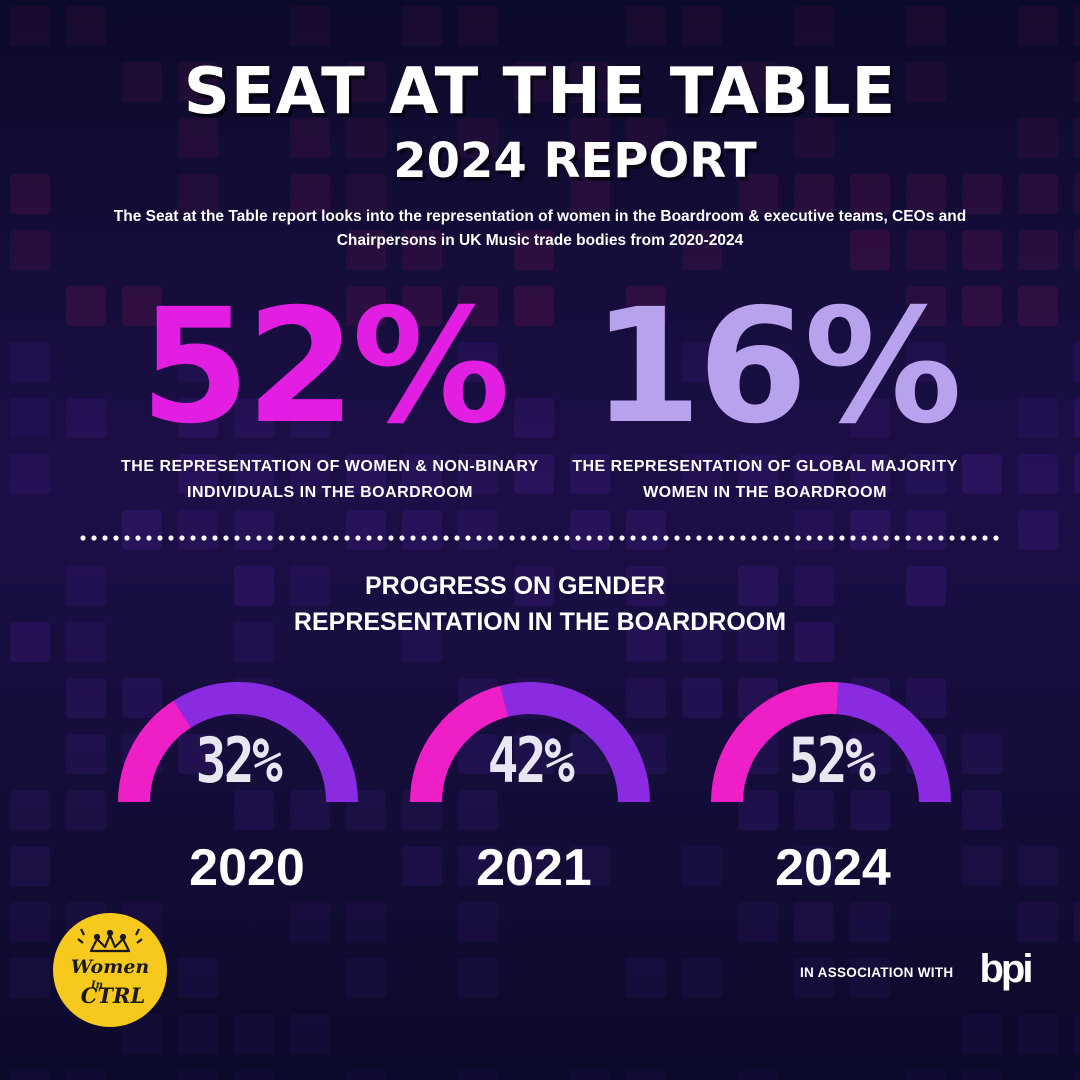  What do you see at coordinates (247, 868) in the screenshot?
I see `year-label-2020: 2020` at bounding box center [247, 868].